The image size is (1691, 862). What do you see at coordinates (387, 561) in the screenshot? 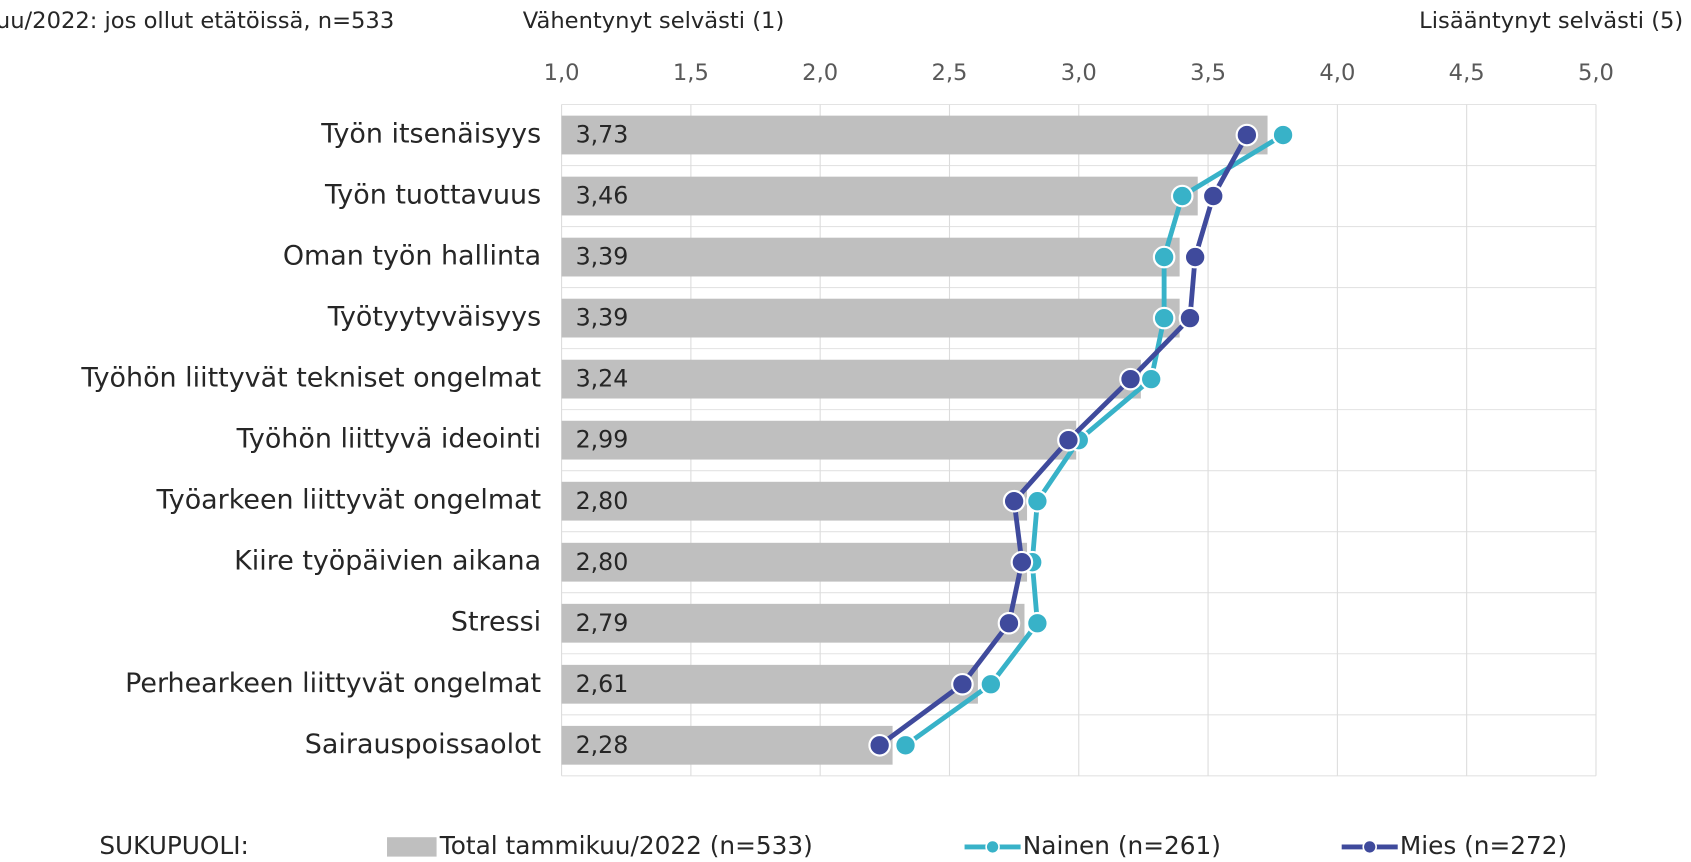
I see `category-label: Kiire työpäivien aikana` at bounding box center [387, 561].